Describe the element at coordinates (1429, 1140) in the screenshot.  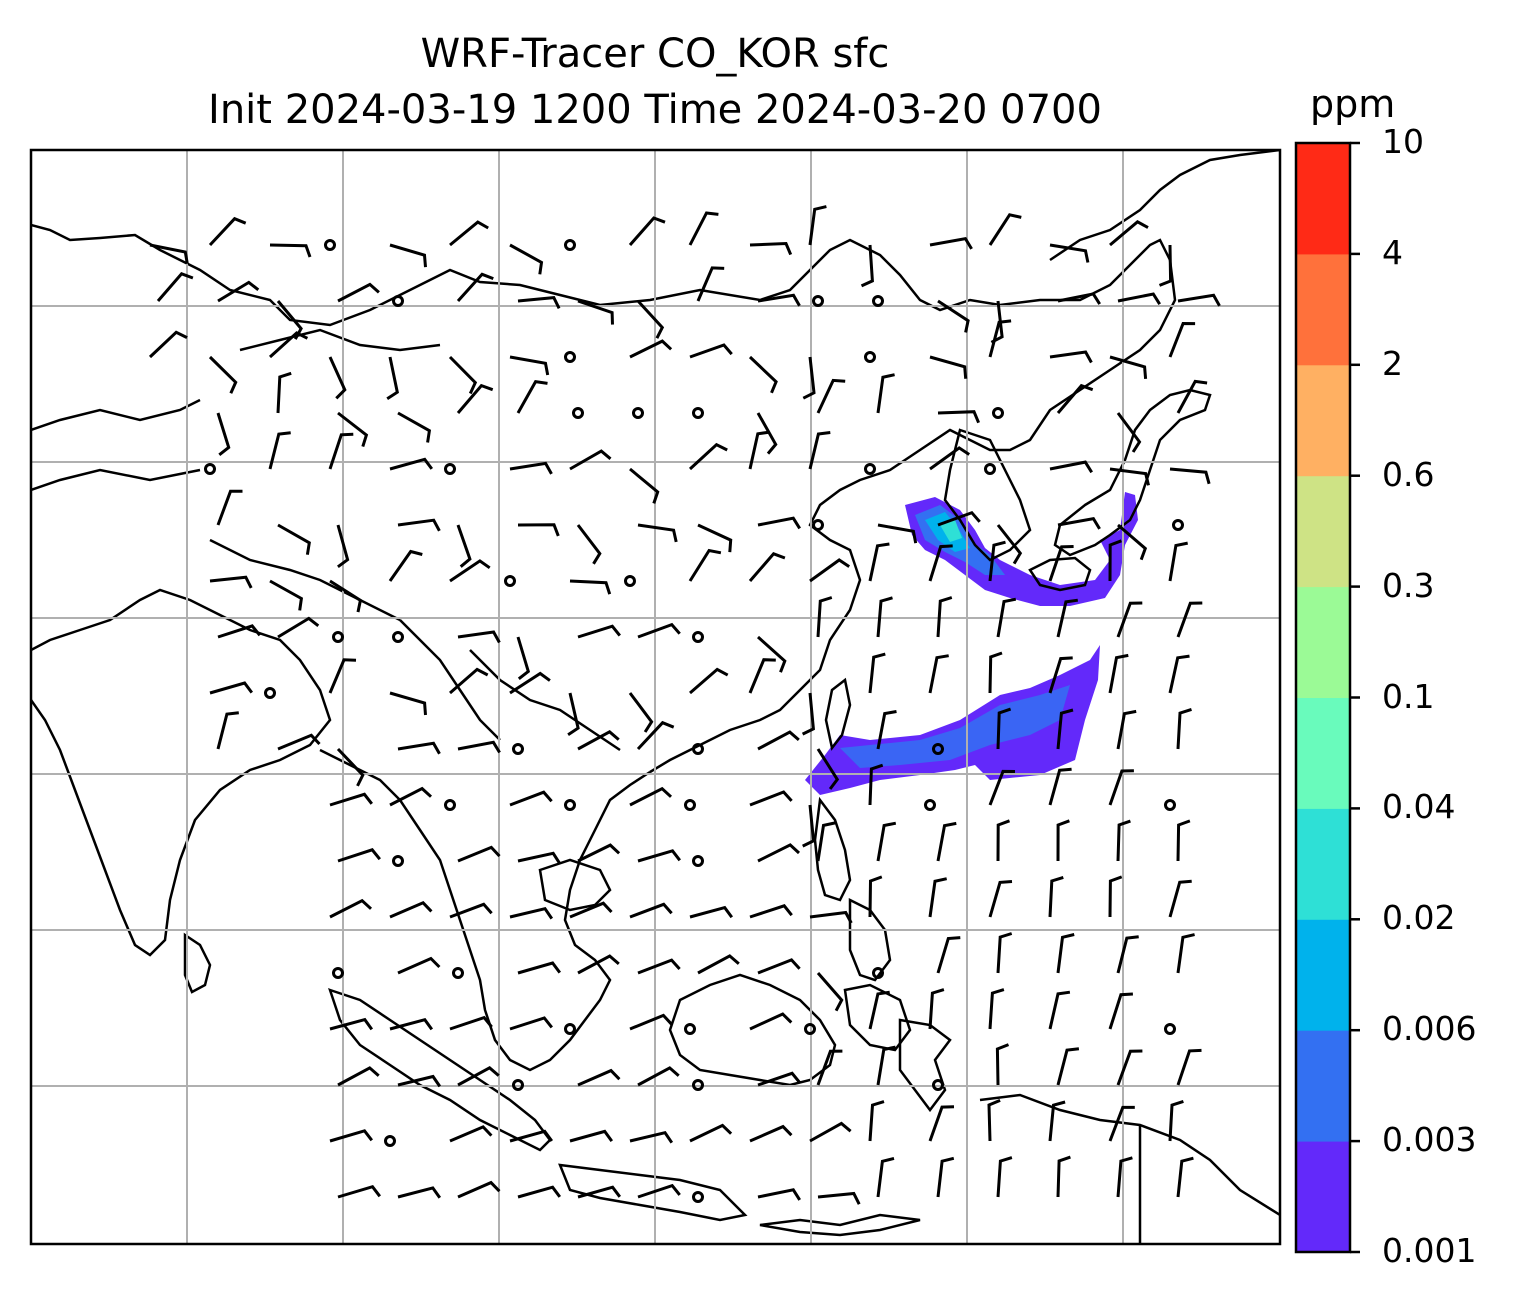
I see `colorbar-tick-label: 0.003` at that location.